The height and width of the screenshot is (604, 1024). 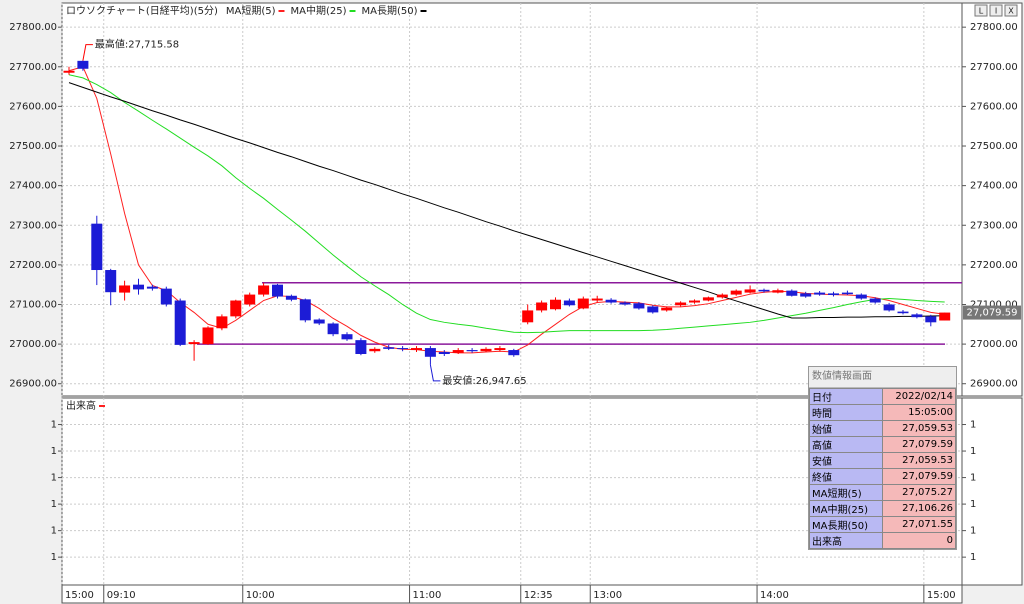 What do you see at coordinates (33, 186) in the screenshot?
I see `y-tick-label: 27400.00` at bounding box center [33, 186].